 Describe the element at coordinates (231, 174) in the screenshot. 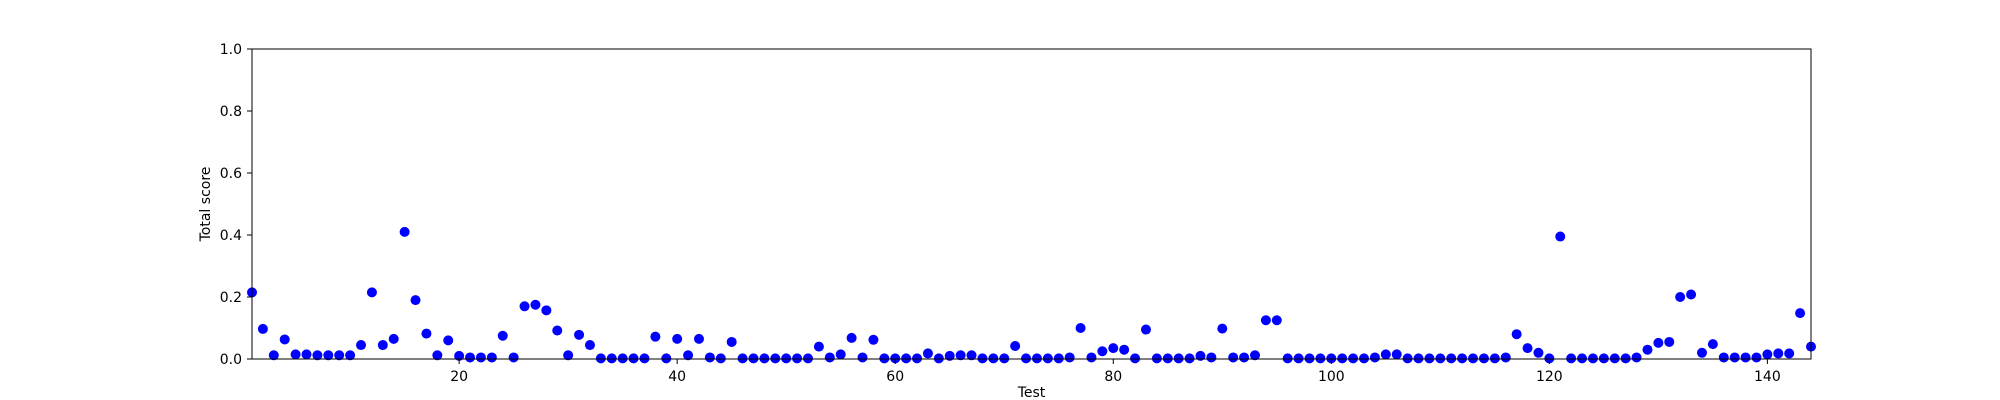

I see `y-tick-label: 0.6` at that location.